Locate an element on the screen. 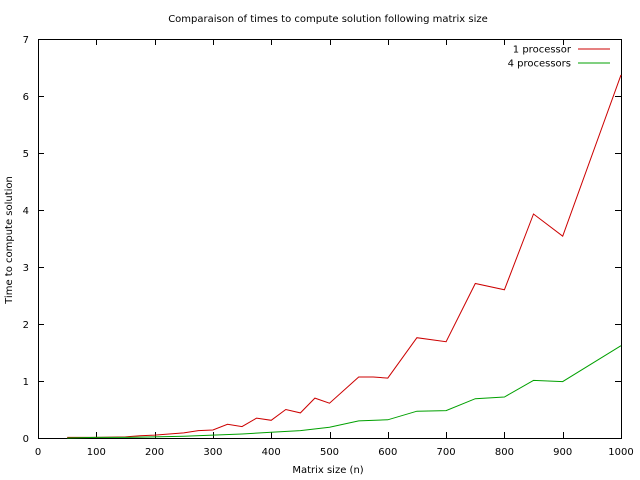 The height and width of the screenshot is (480, 640). x-tick-labels: 0 100 200 300 400 500 600 700 800 900 1000 is located at coordinates (334, 452).